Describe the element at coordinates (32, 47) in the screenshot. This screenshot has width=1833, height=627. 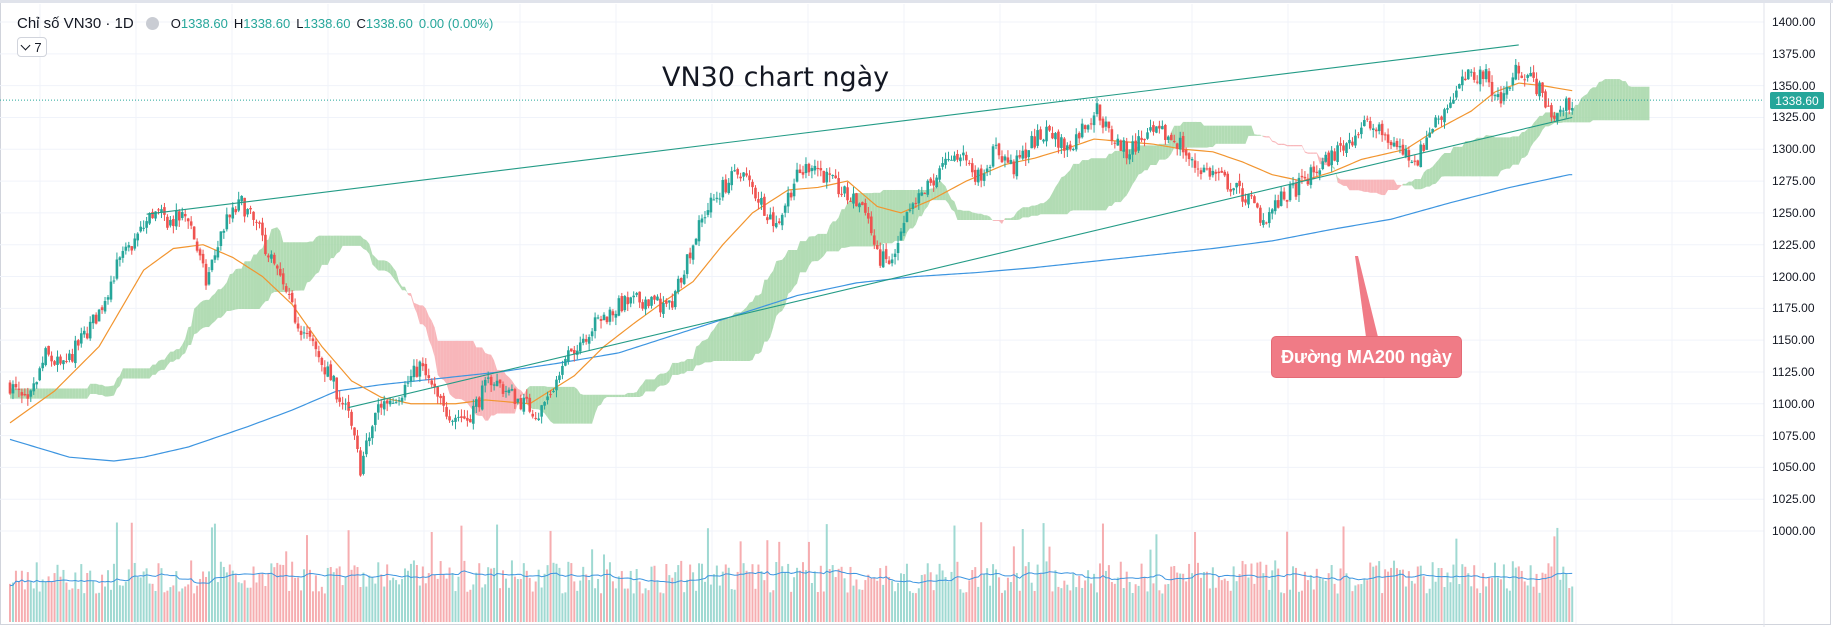
I see `indicators-toggle-button: 7` at that location.